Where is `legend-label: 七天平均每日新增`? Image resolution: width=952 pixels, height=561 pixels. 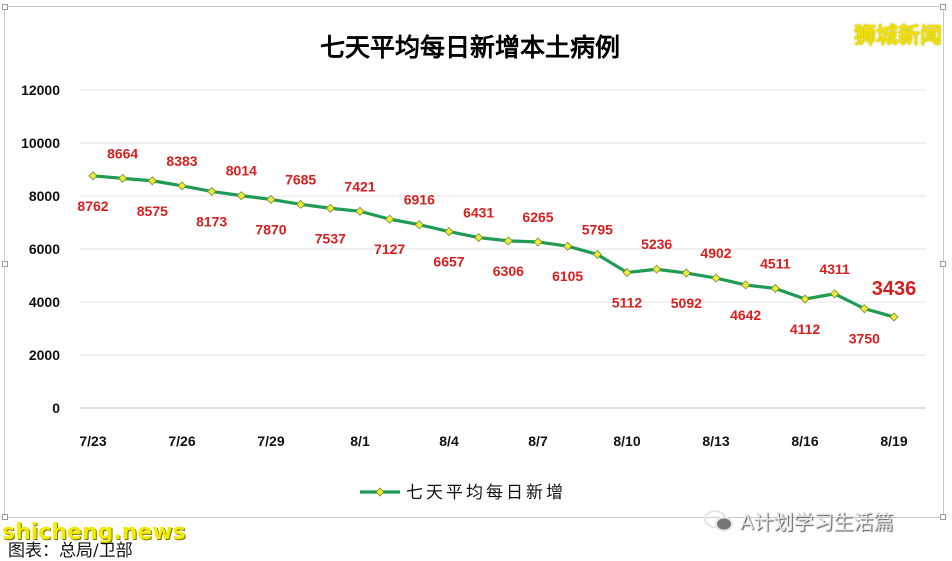 legend-label: 七天平均每日新增 is located at coordinates (486, 493).